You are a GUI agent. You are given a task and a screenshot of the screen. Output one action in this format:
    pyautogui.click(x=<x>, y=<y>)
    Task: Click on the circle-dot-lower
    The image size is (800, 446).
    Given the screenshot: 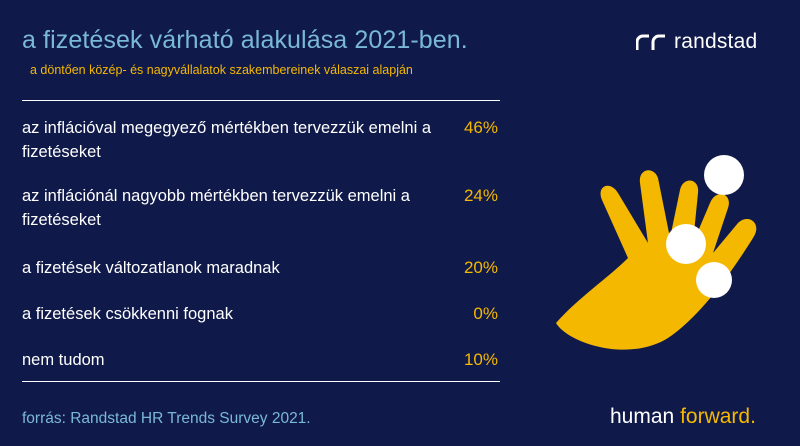 What is the action you would take?
    pyautogui.click(x=714, y=280)
    